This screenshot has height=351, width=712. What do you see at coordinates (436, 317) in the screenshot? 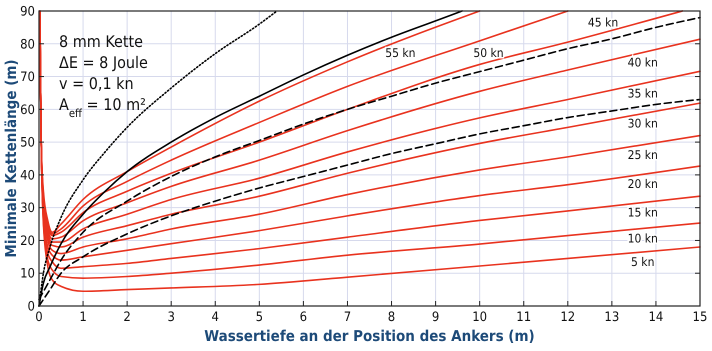
I see `x-tick-label: 9` at bounding box center [436, 317].